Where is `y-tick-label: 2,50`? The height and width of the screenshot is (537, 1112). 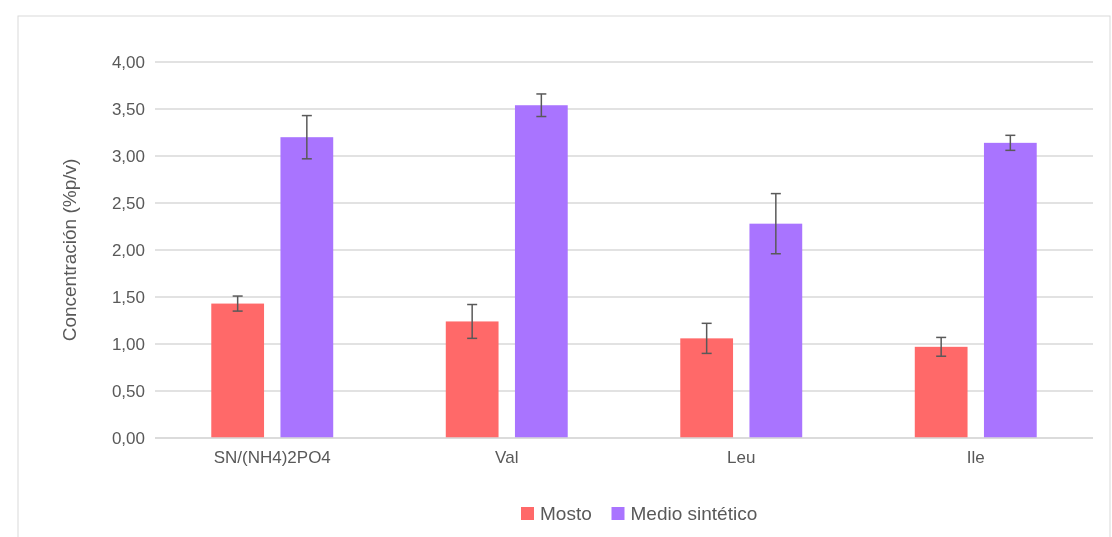 y-tick-label: 2,50 is located at coordinates (128, 203).